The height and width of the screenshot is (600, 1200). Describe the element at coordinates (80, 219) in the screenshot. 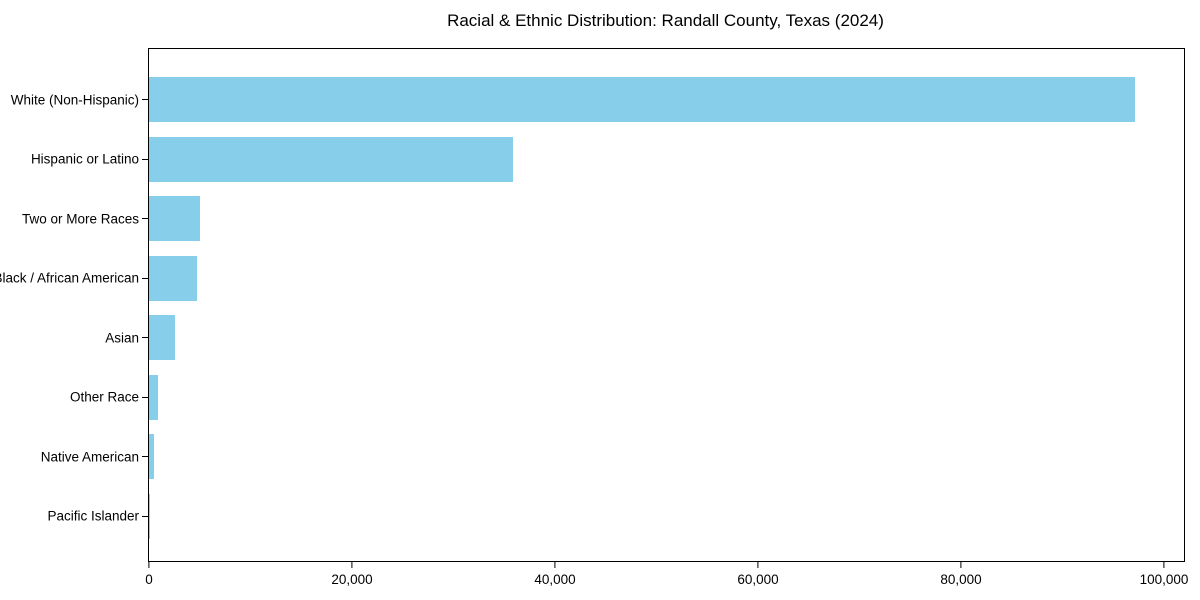

I see `category-label: Two or More Races` at that location.